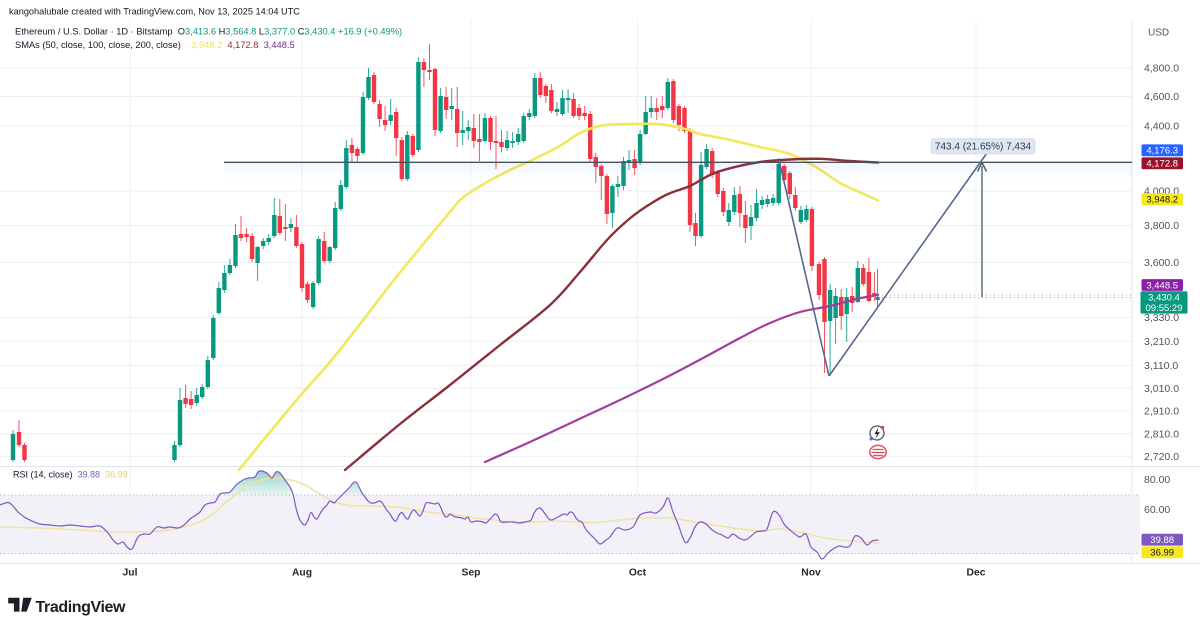 This screenshot has height=631, width=1200. I want to click on svg-text: 4,600.0, so click(1161, 97).